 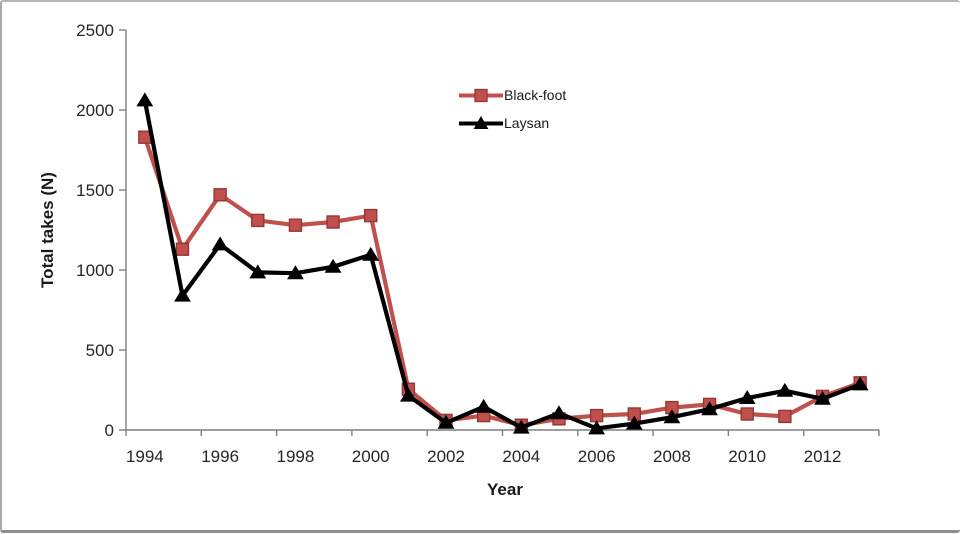 I want to click on y-tick-label: 2000, so click(x=95, y=110).